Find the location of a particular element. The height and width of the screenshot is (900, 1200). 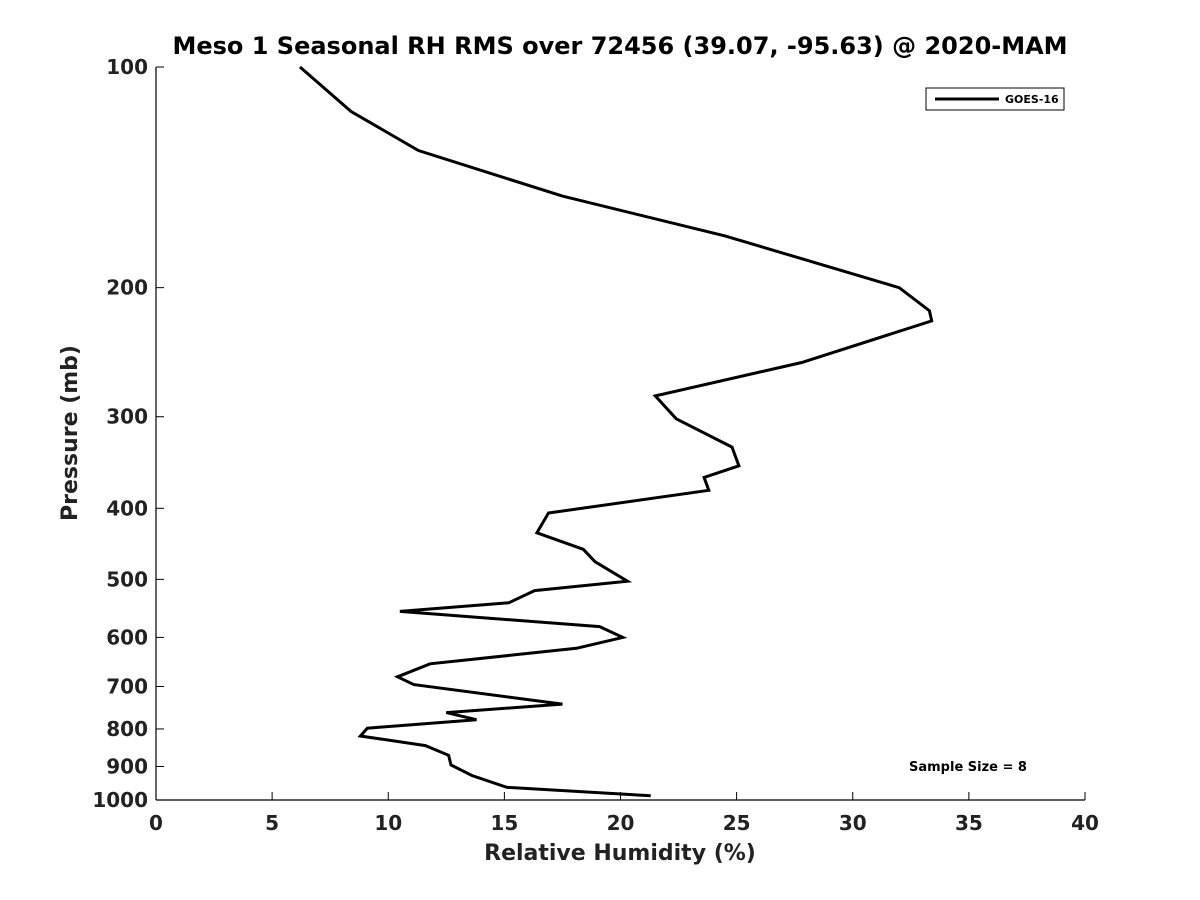

y-tick-label: 1000 is located at coordinates (120, 800).